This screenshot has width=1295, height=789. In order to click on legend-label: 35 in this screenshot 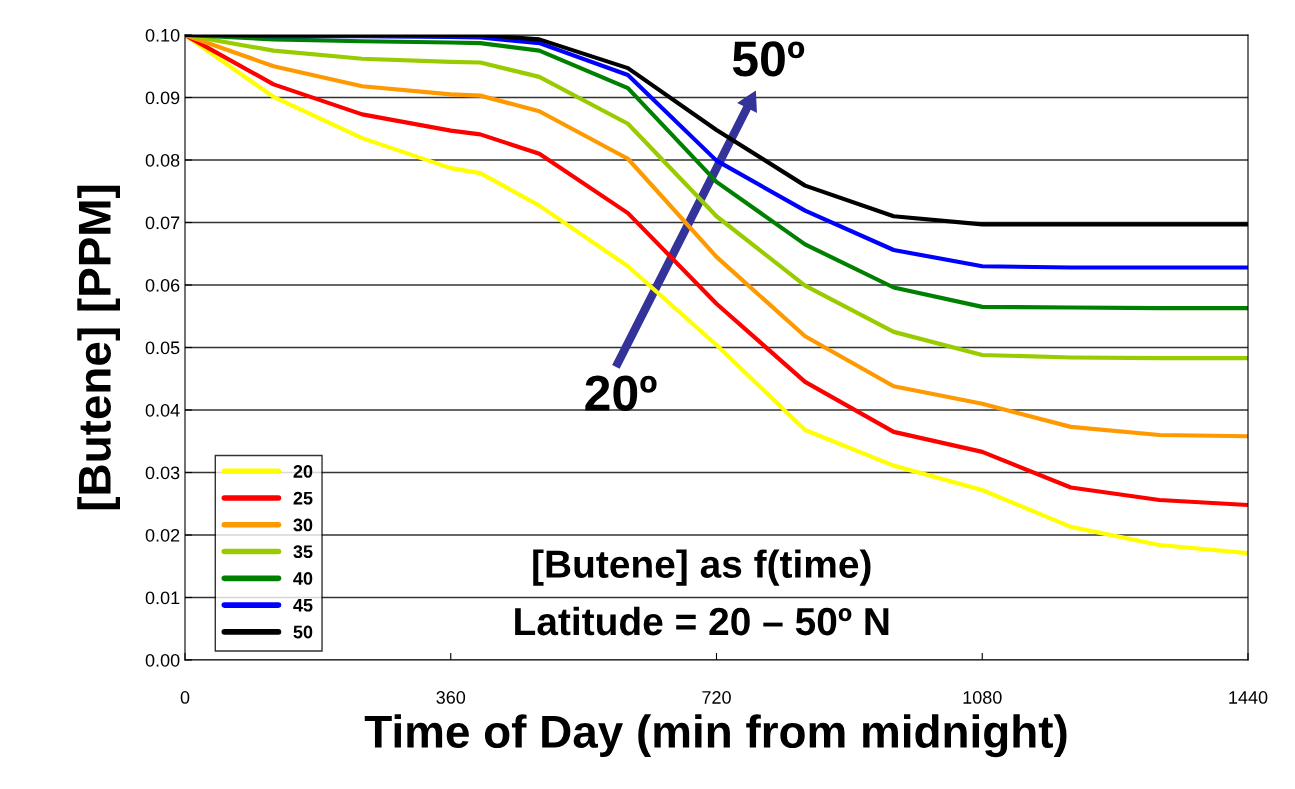, I will do `click(303, 552)`.